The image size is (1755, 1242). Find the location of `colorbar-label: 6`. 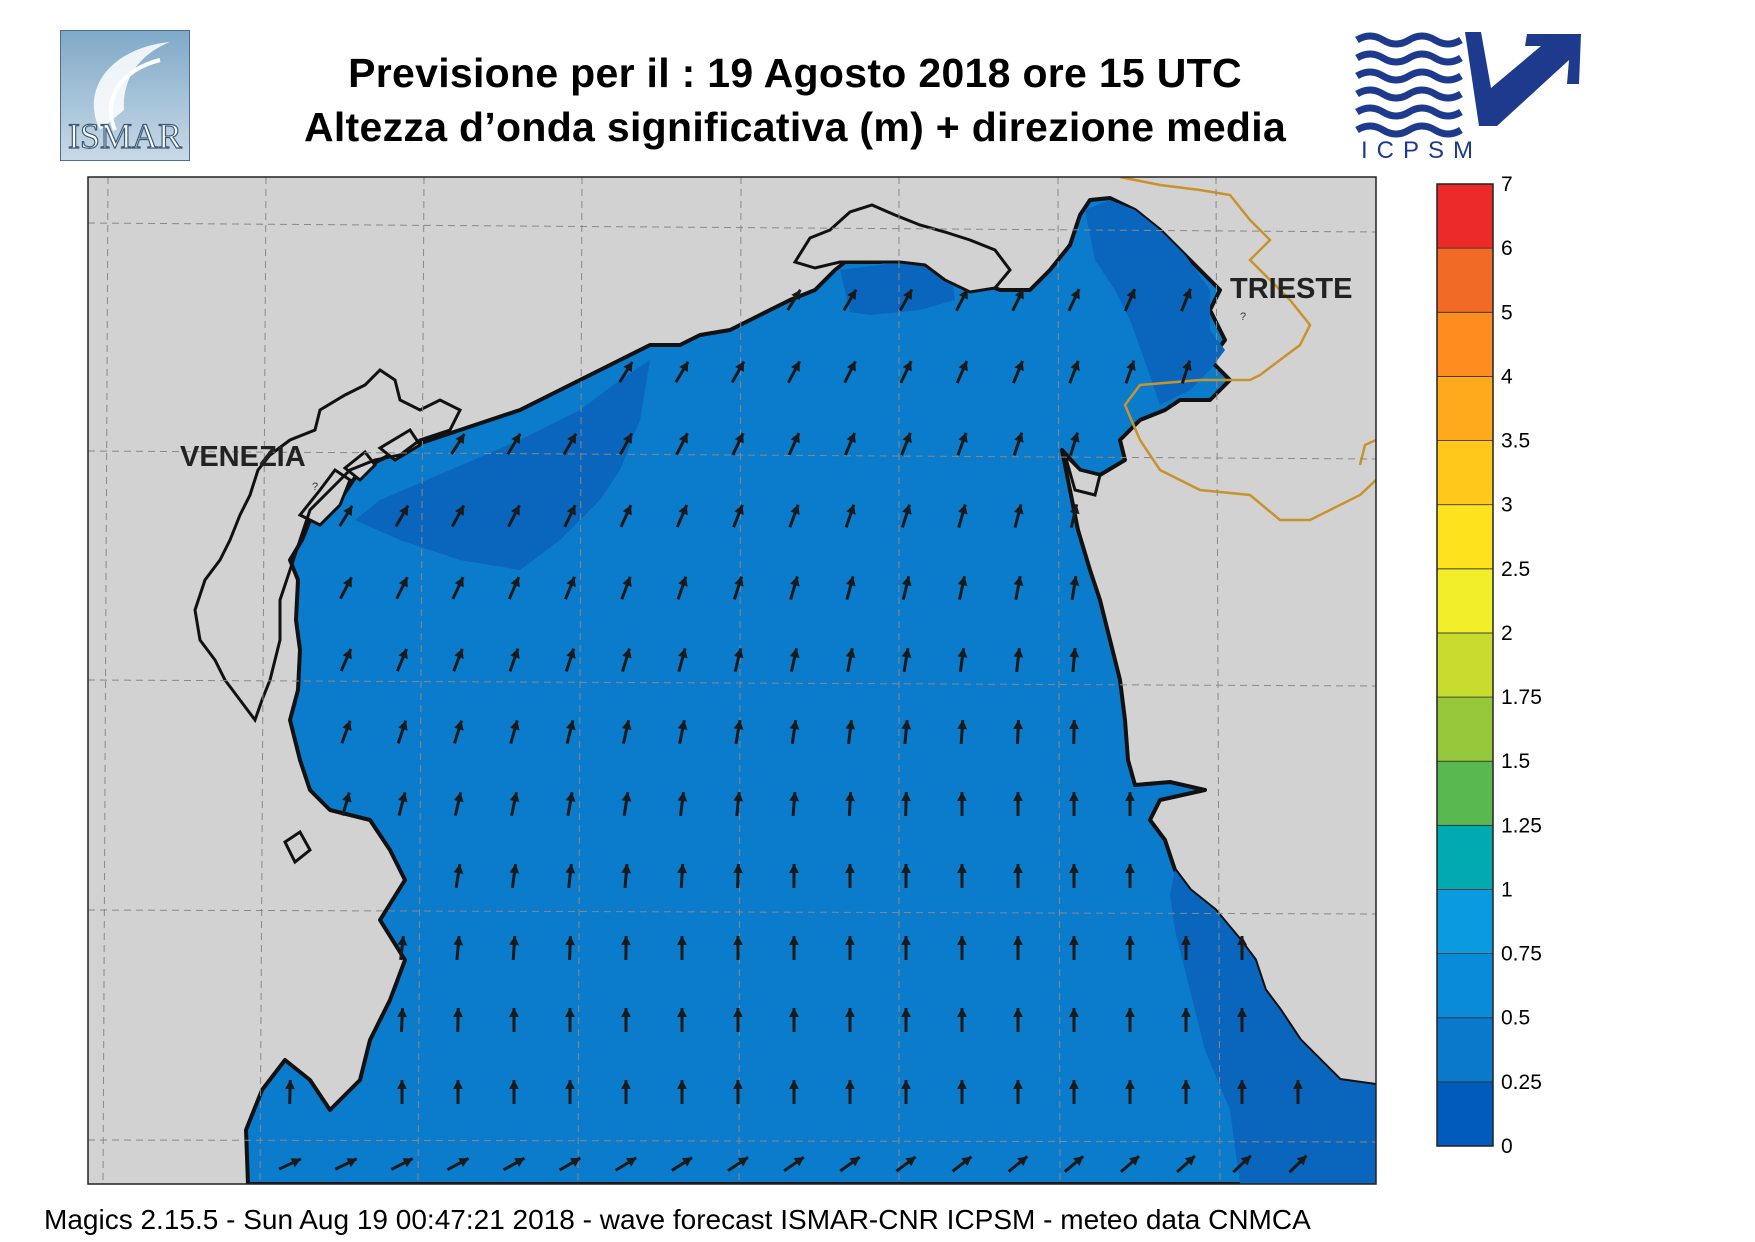

colorbar-label: 6 is located at coordinates (1507, 248).